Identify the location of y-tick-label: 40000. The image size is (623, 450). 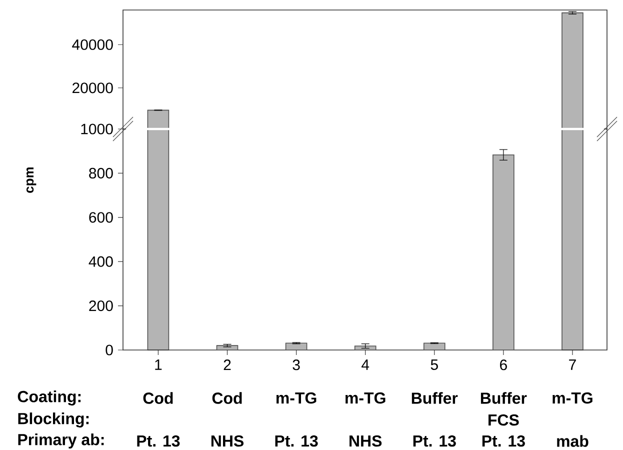
(92, 44).